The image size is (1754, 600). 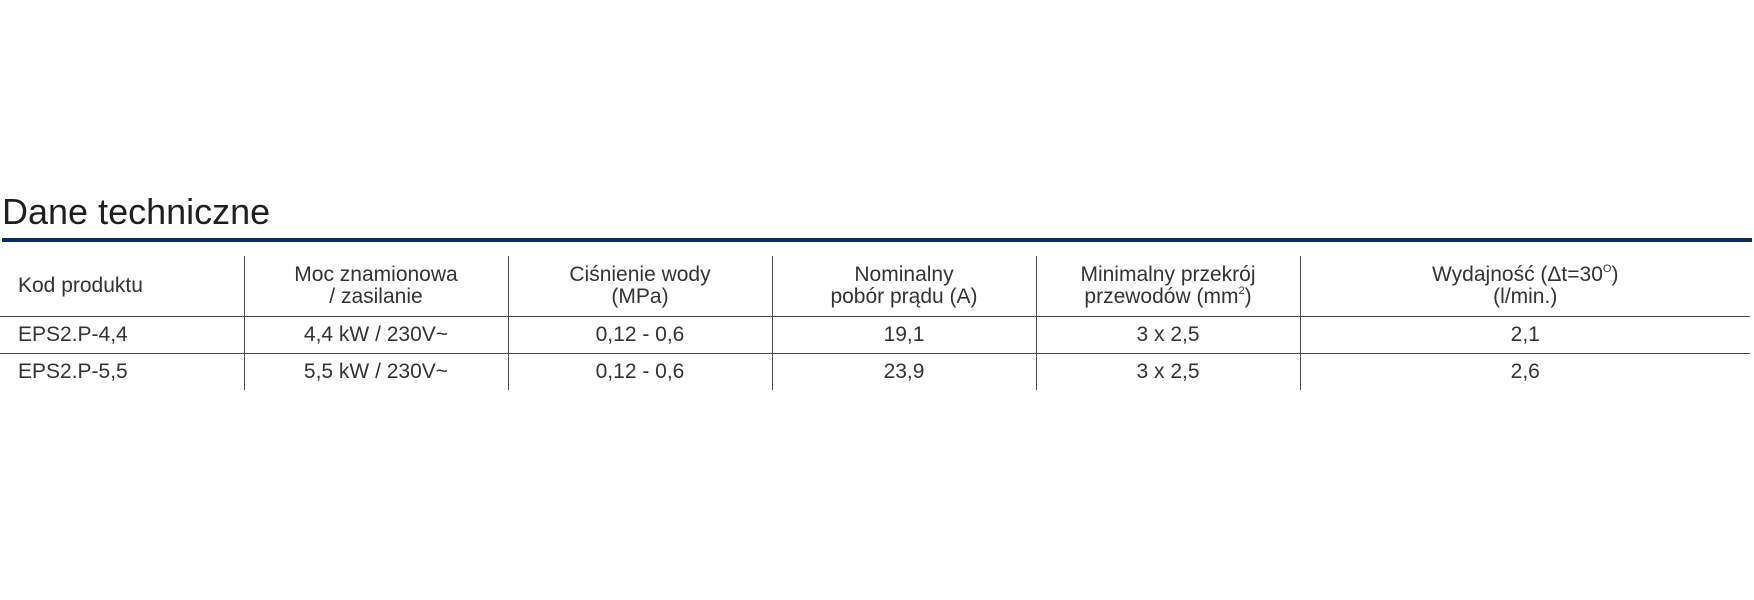 What do you see at coordinates (1524, 335) in the screenshot?
I see `cell-flow-rate: 2,1` at bounding box center [1524, 335].